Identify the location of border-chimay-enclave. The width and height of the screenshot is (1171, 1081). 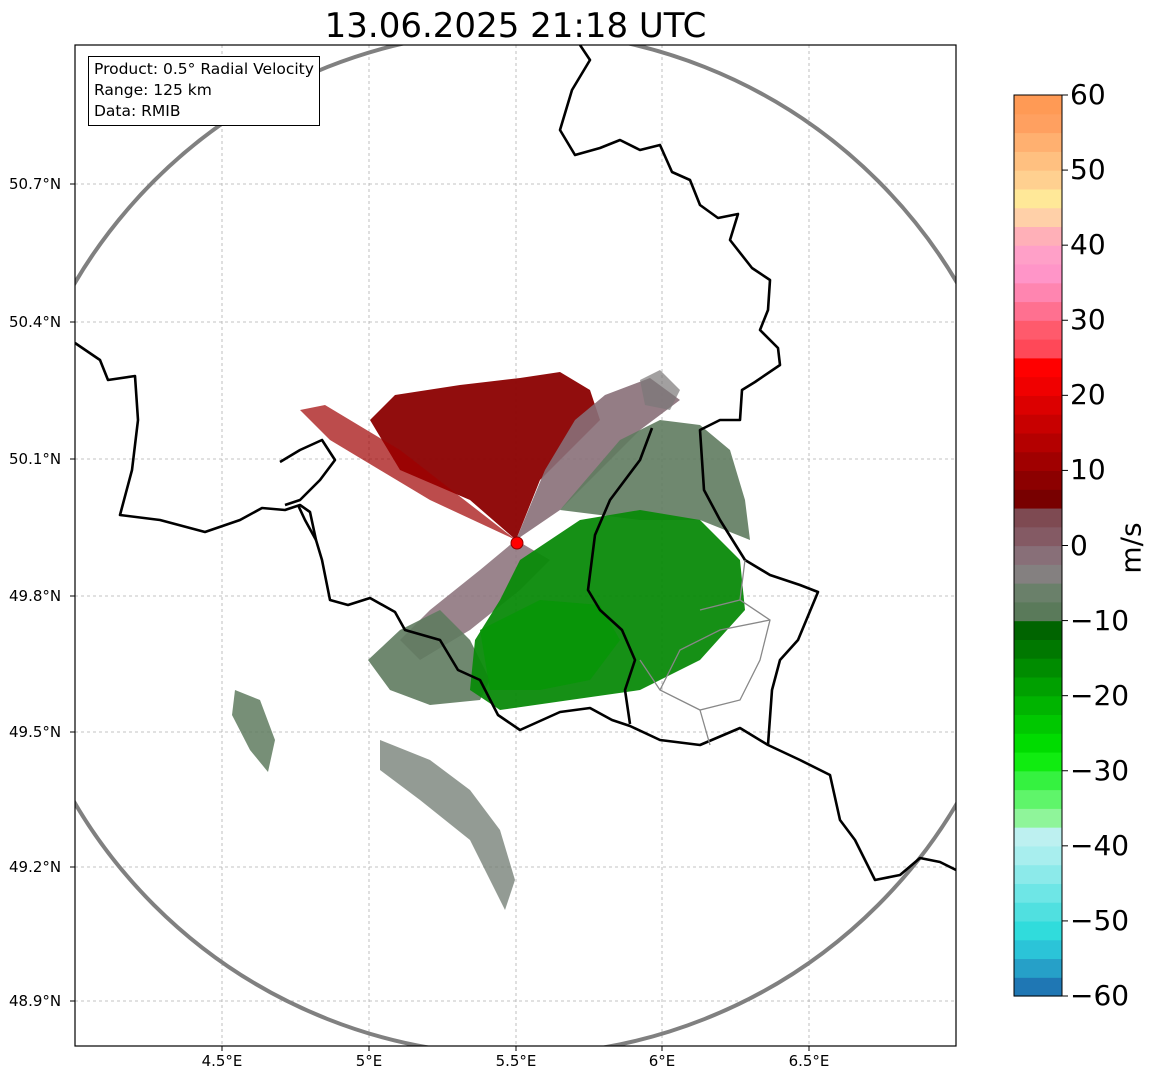
(308, 472).